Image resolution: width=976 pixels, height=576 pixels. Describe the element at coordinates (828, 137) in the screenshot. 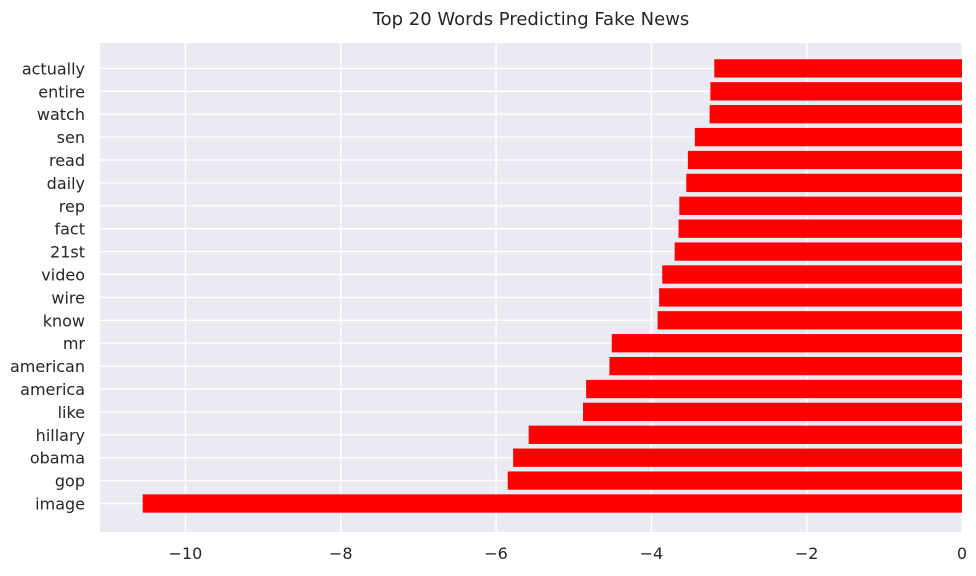

I see `bar-sen` at that location.